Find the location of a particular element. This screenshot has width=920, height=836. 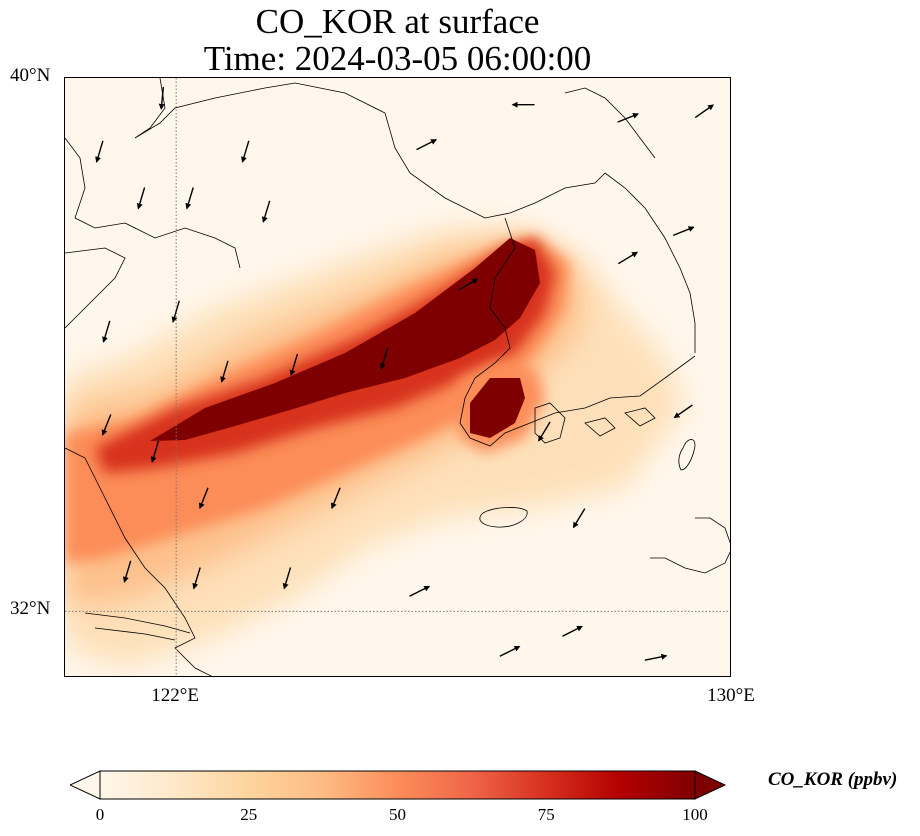

lon-tick-label: 130°E is located at coordinates (731, 695).